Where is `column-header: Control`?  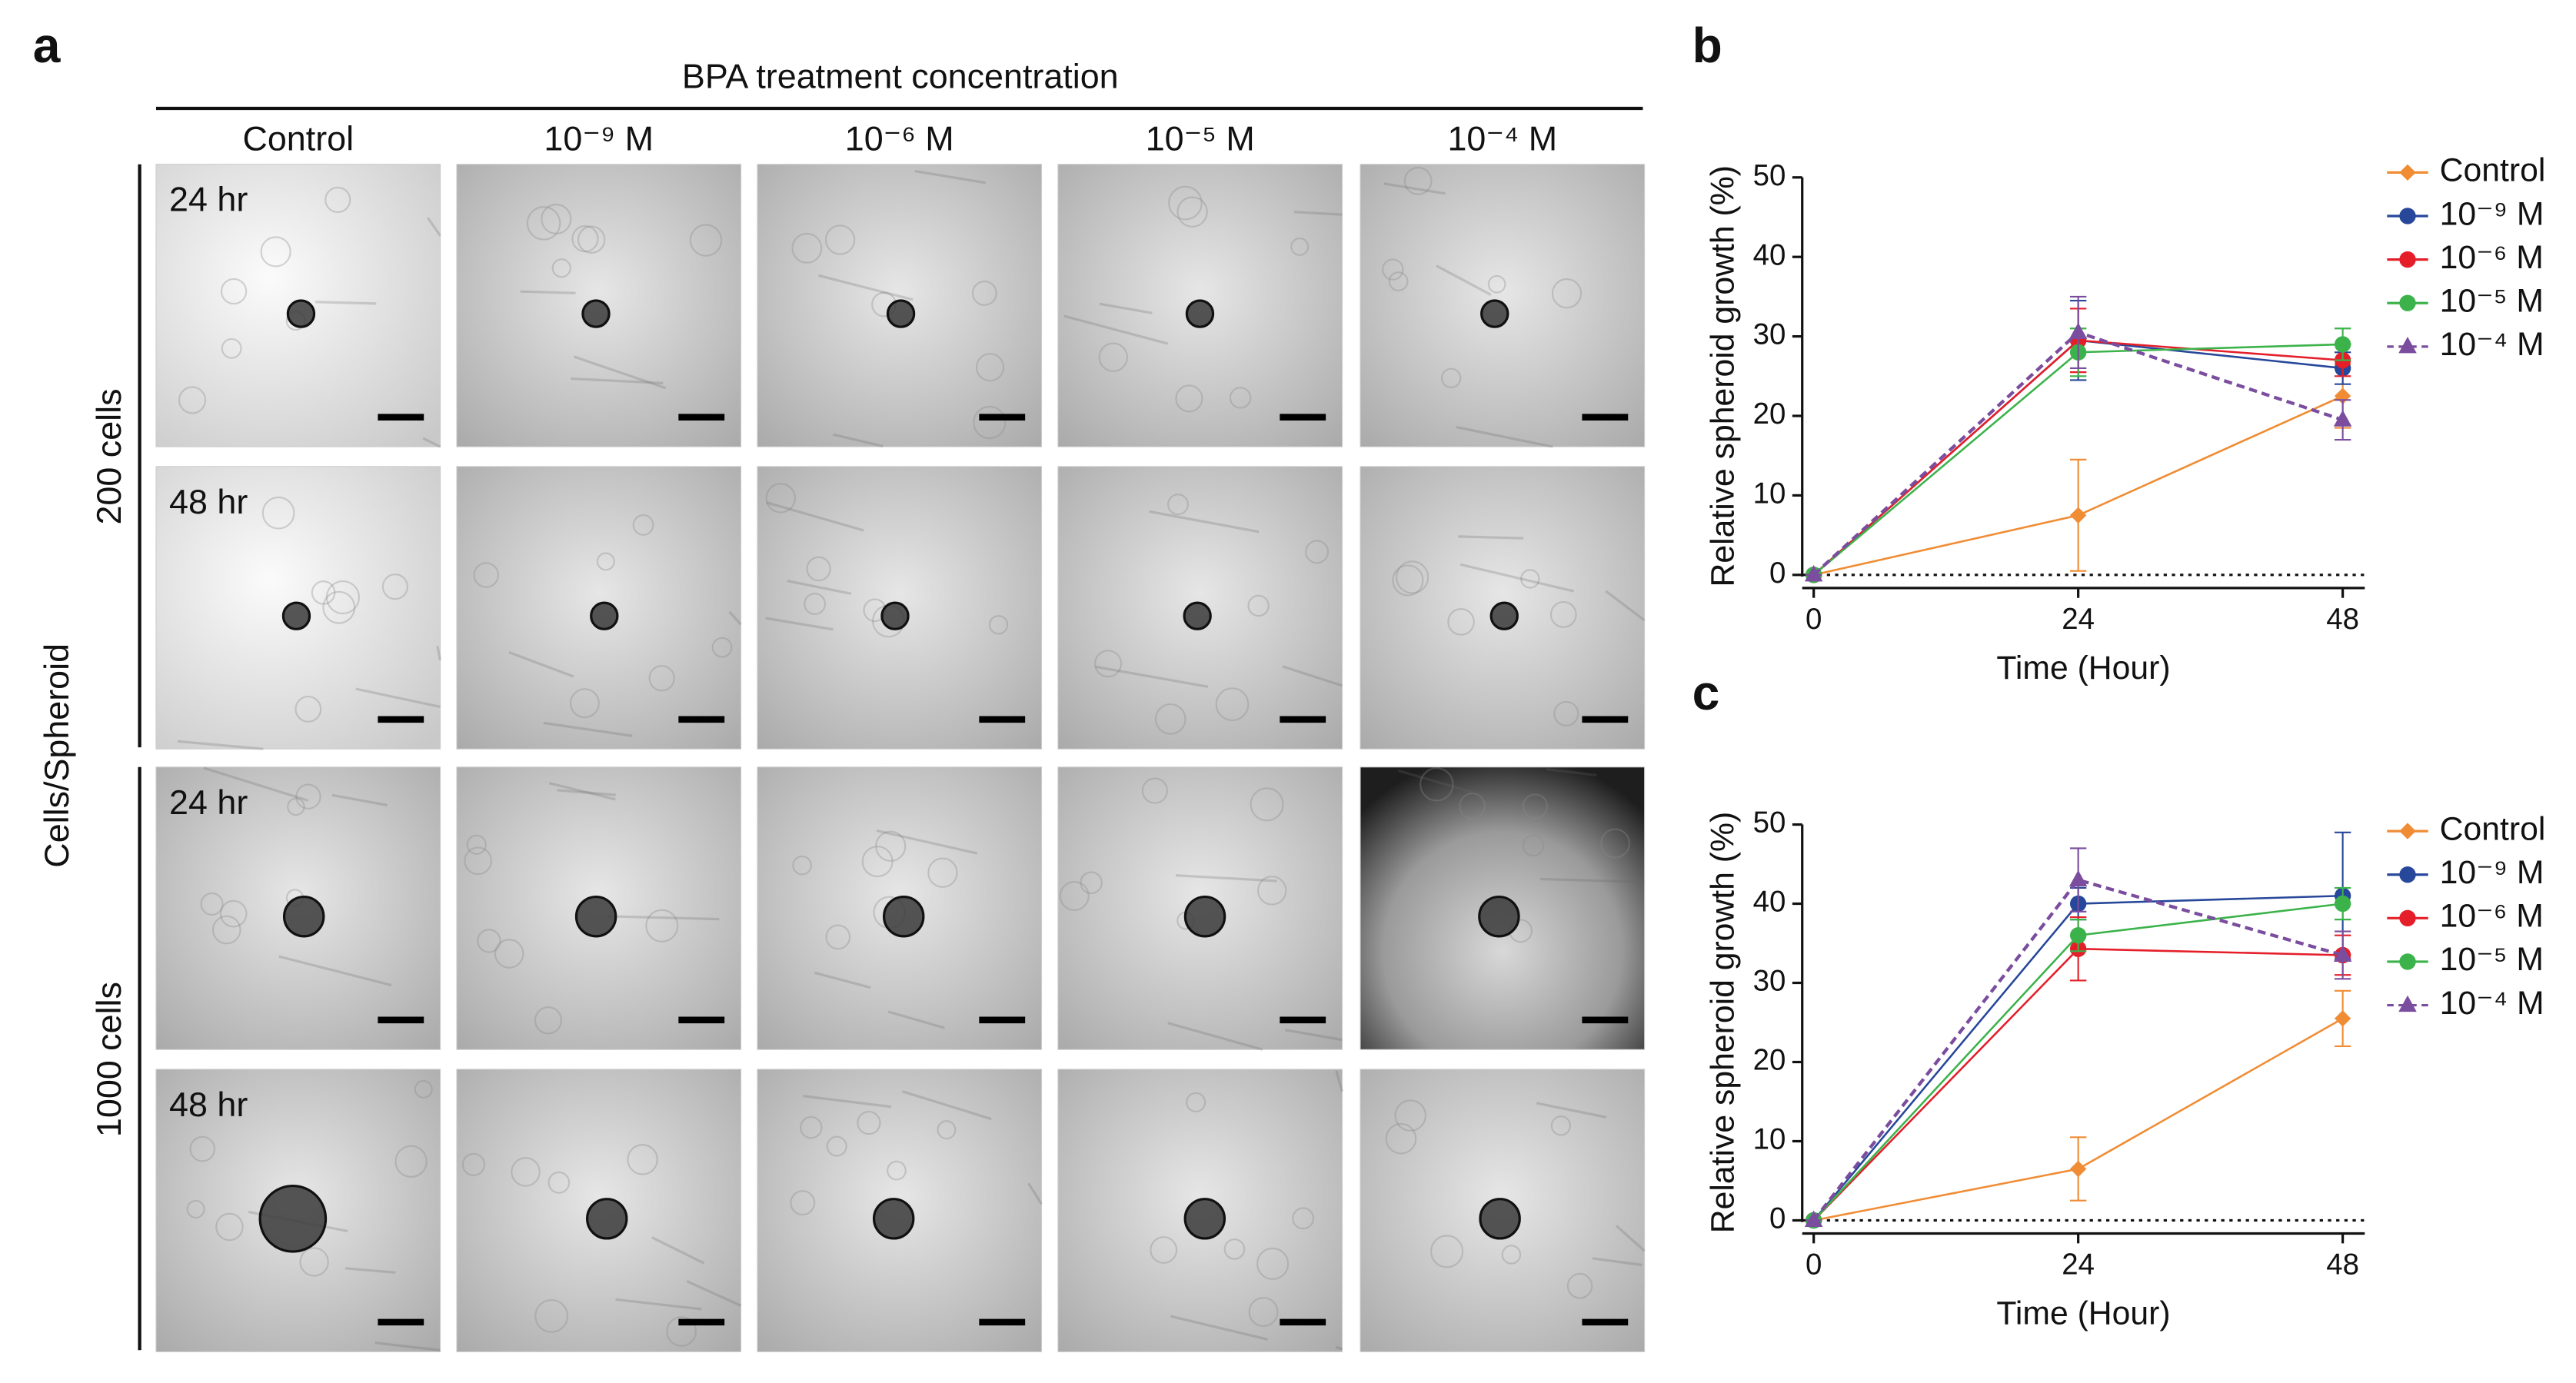
column-header: Control is located at coordinates (298, 139).